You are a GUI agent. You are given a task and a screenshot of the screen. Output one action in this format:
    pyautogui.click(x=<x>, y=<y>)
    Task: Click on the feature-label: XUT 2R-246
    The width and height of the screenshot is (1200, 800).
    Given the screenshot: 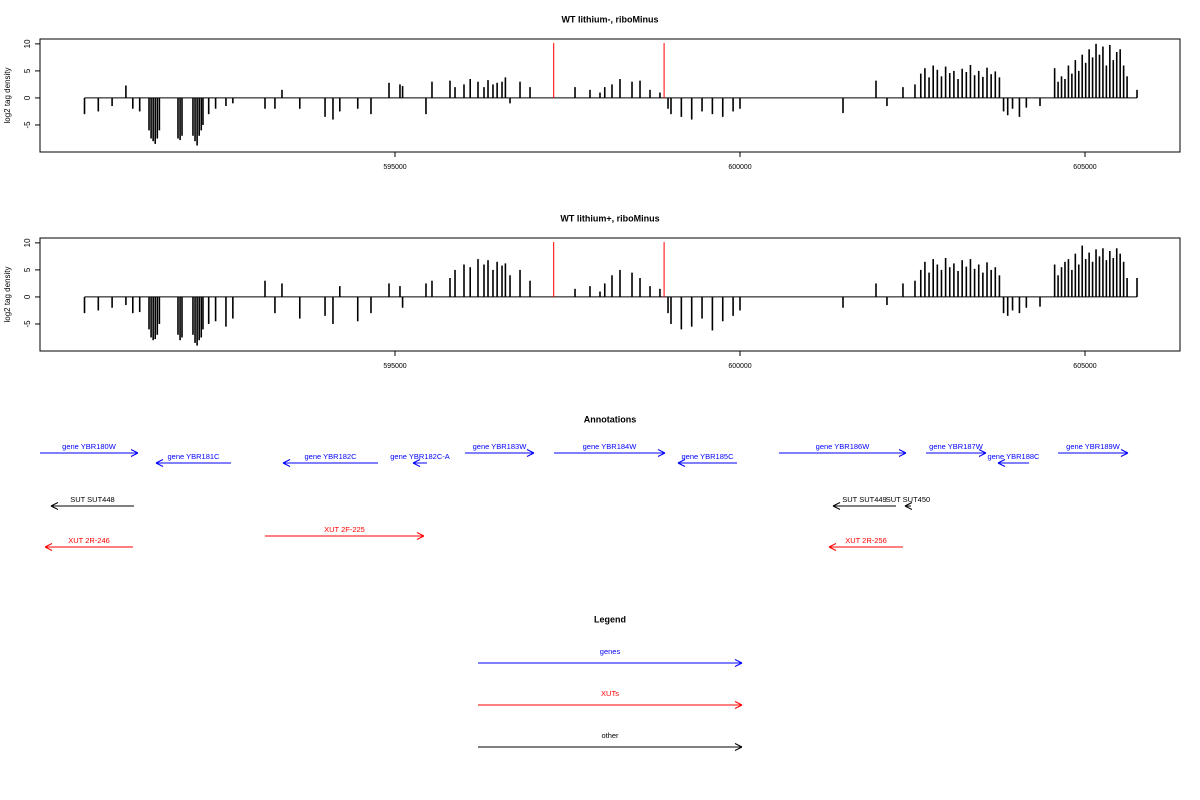 What is the action you would take?
    pyautogui.click(x=89, y=540)
    